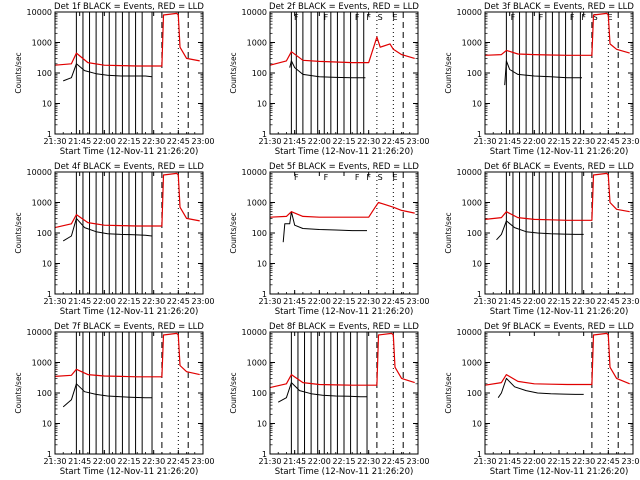 The height and width of the screenshot is (480, 640). What do you see at coordinates (559, 167) in the screenshot?
I see `panel-title: Det 6f BLACK = Events, RED = LLD` at bounding box center [559, 167].